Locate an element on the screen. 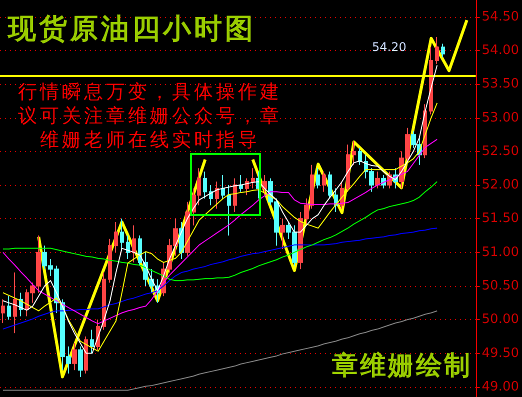  y-tick-label: 52.00 is located at coordinates (500, 185).